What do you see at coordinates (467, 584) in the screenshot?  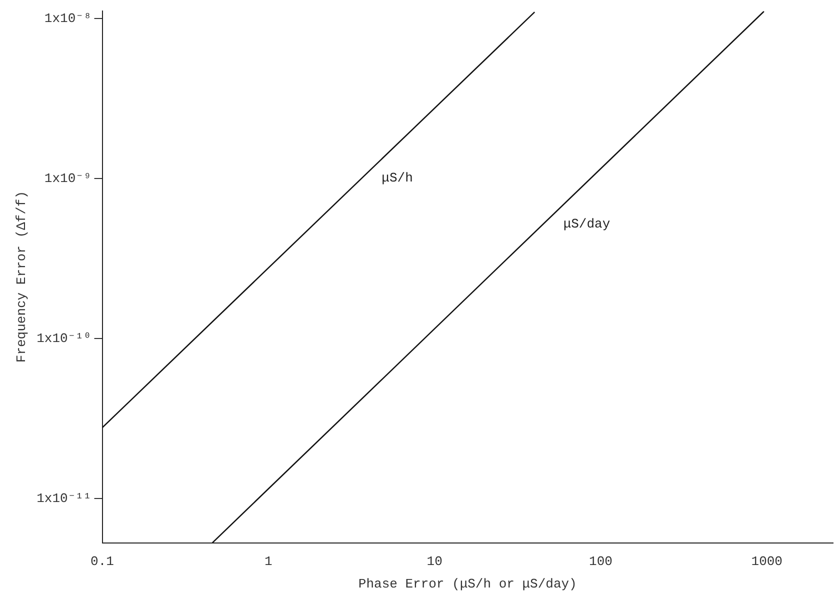 I see `x-axis-title: Phase Error (μS/h or μS/day)` at bounding box center [467, 584].